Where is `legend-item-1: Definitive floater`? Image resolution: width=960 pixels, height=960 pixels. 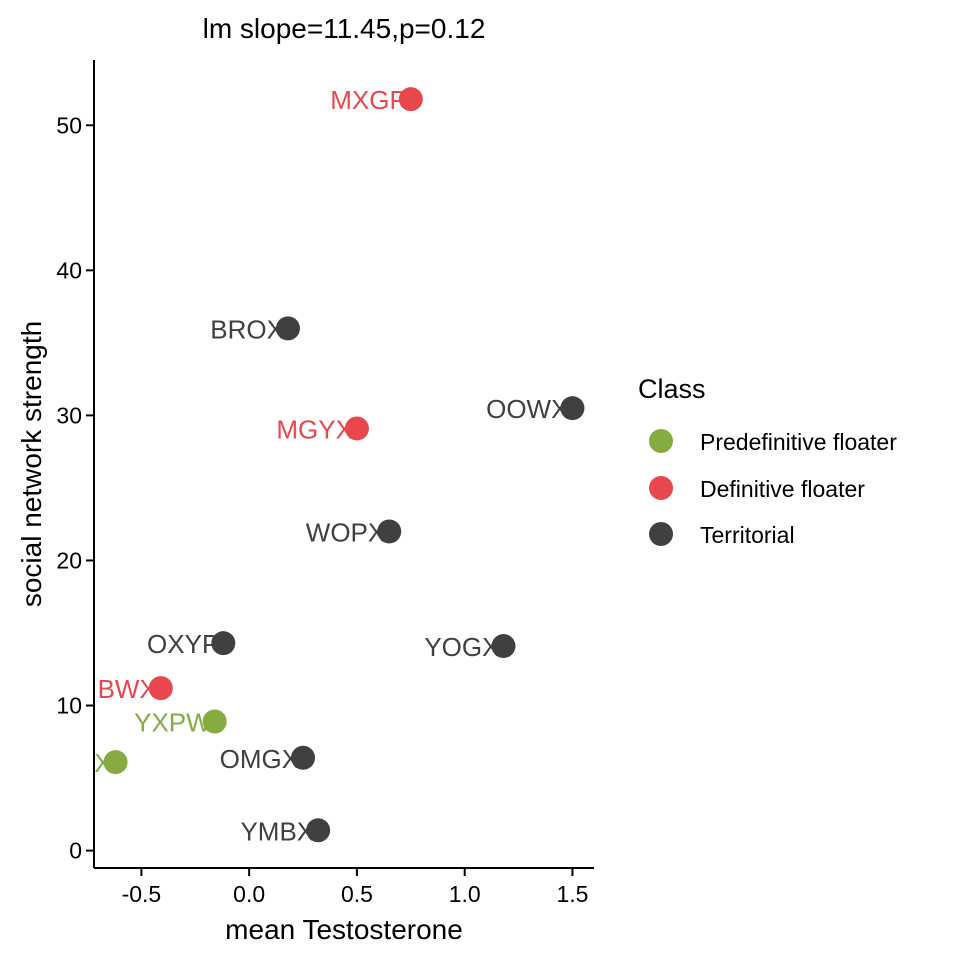
legend-item-1: Definitive floater is located at coordinates (757, 489).